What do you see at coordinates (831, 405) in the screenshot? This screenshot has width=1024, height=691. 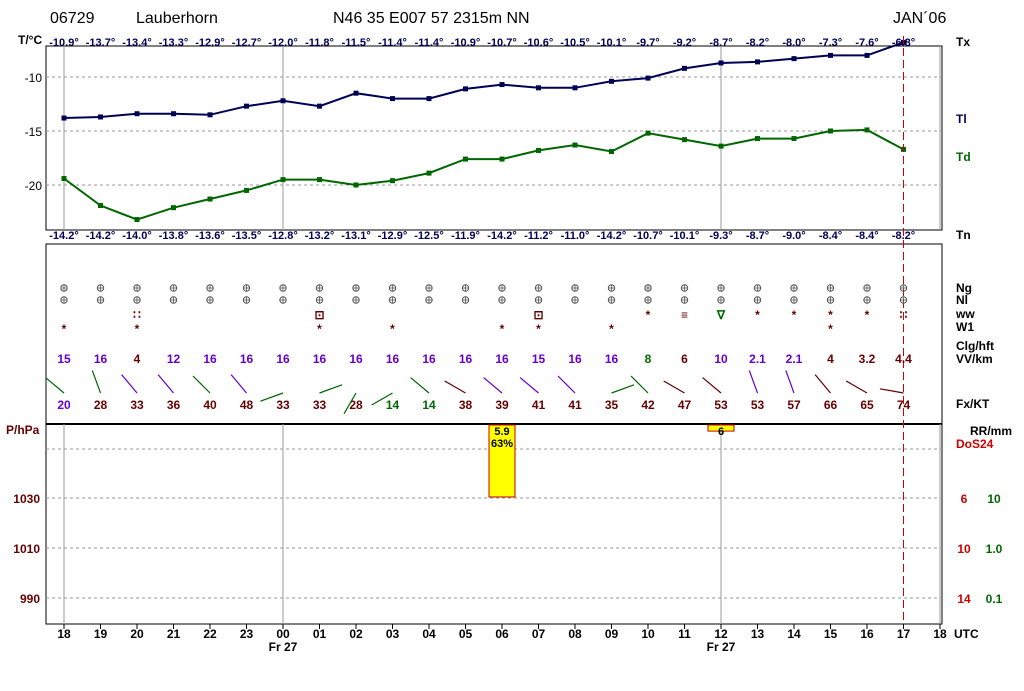 I see `gust-value: 66` at bounding box center [831, 405].